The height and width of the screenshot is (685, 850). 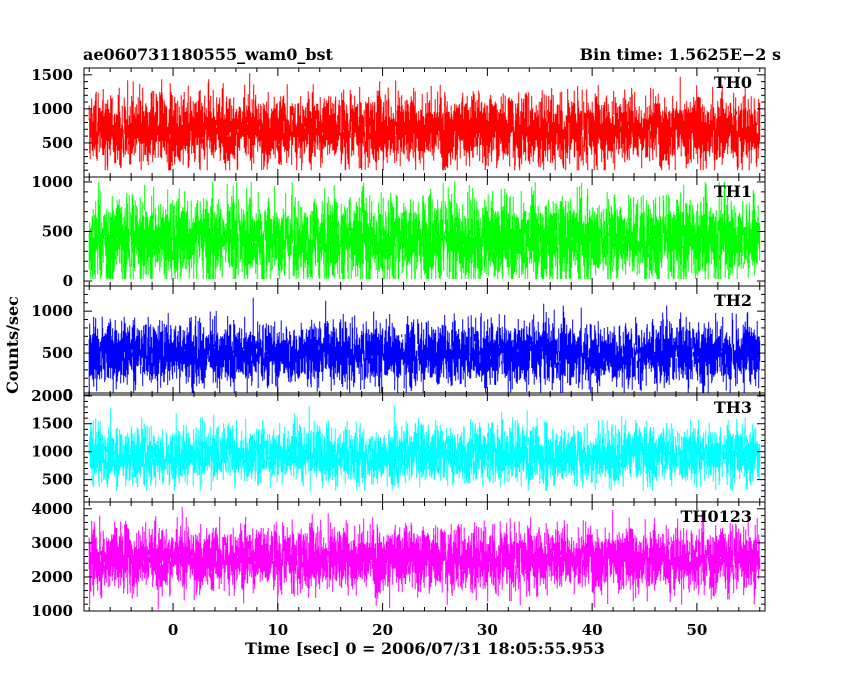 What do you see at coordinates (382, 630) in the screenshot?
I see `x-tick-label: 20` at bounding box center [382, 630].